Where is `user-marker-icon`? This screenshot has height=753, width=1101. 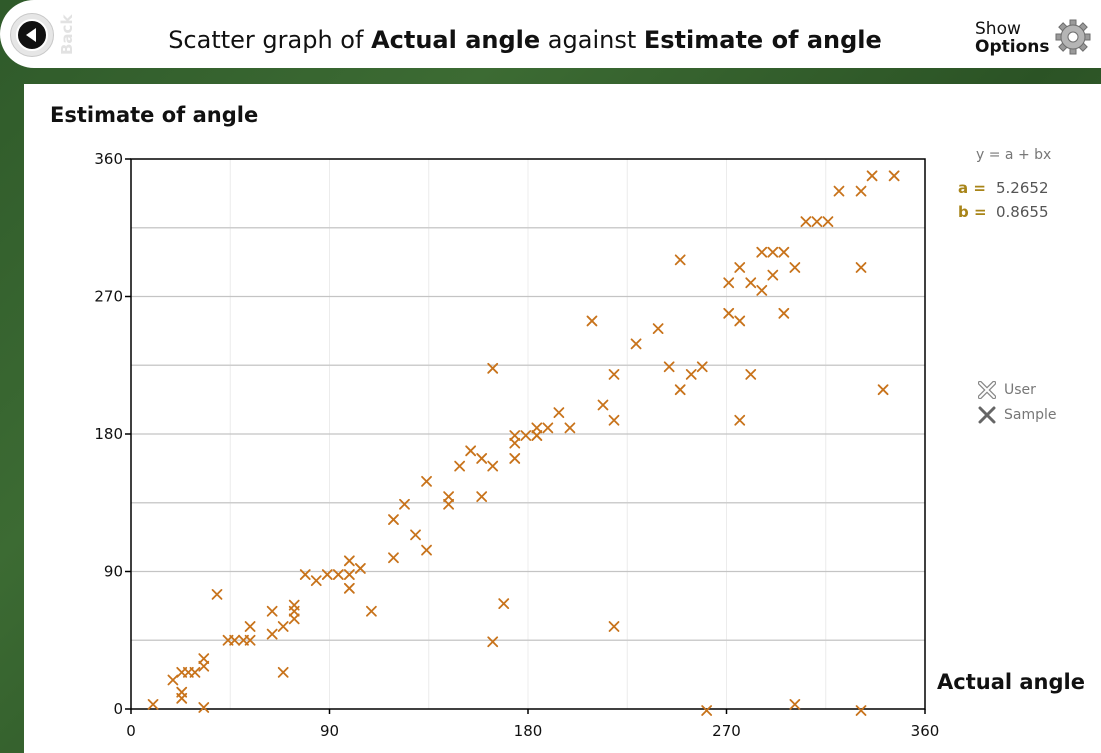
user-marker-icon is located at coordinates (987, 390).